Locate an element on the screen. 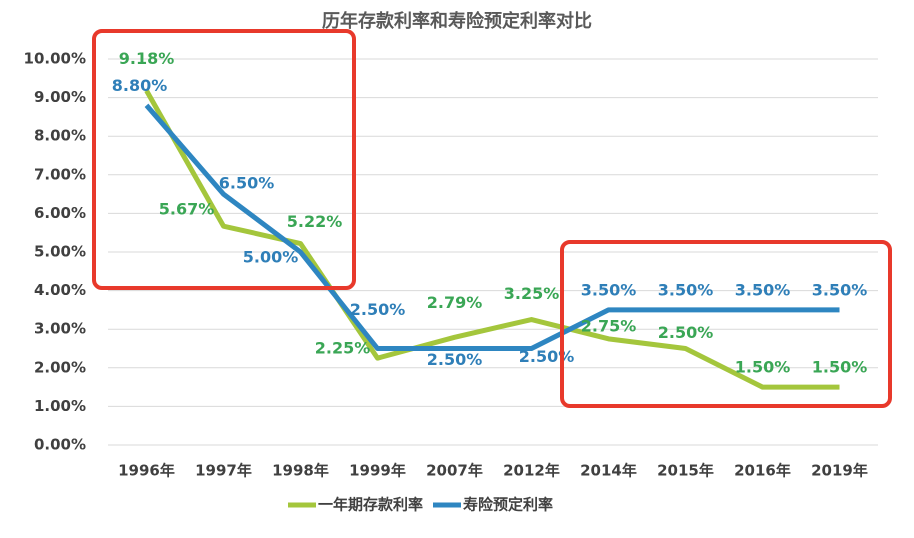 The image size is (914, 538). data-label: 6.50% is located at coordinates (247, 183).